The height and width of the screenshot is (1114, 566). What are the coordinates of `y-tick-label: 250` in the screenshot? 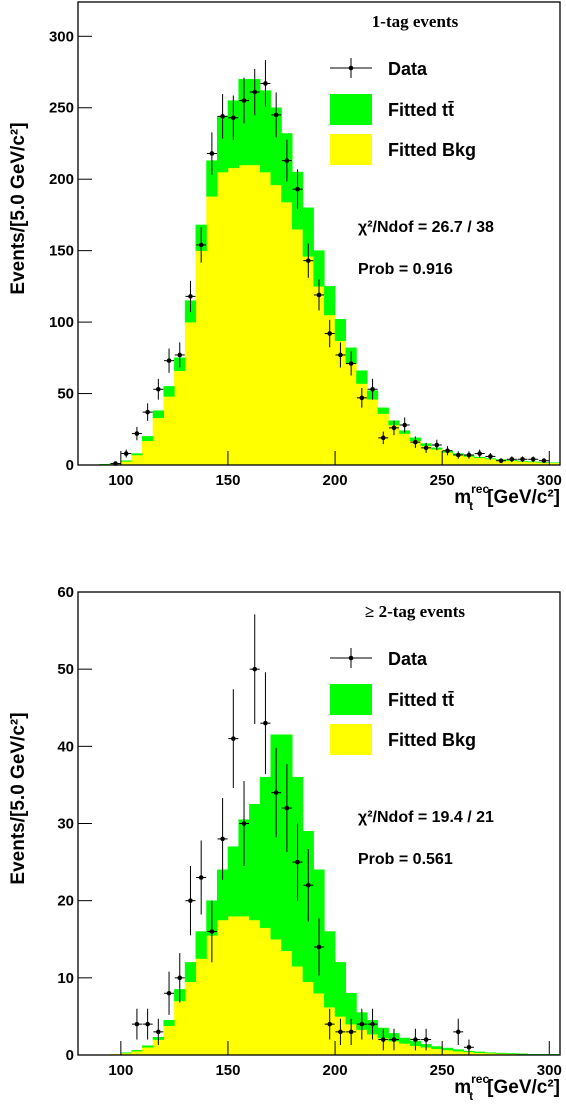 It's located at (61, 108).